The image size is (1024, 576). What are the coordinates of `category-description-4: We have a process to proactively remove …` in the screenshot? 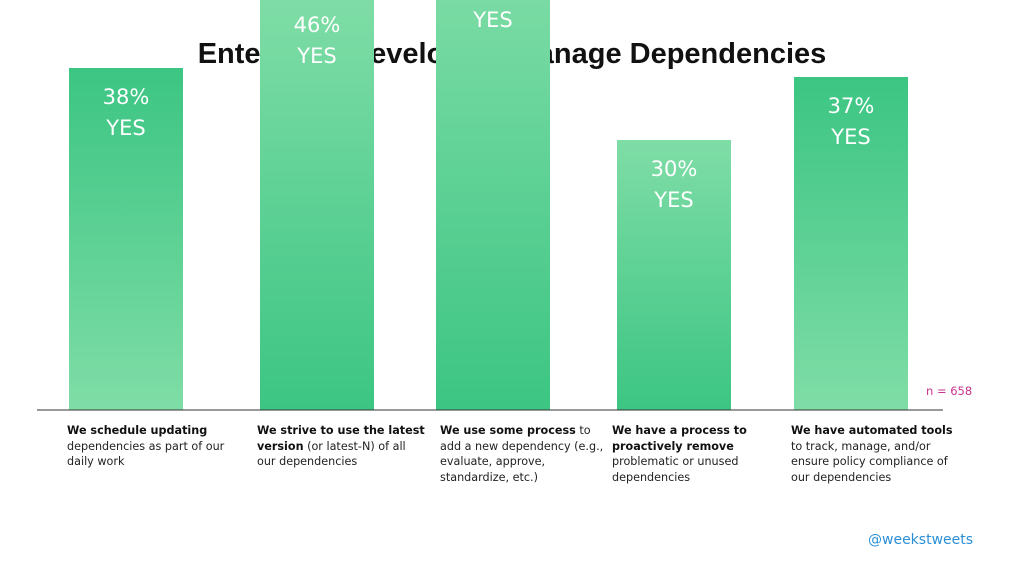 It's located at (697, 454).